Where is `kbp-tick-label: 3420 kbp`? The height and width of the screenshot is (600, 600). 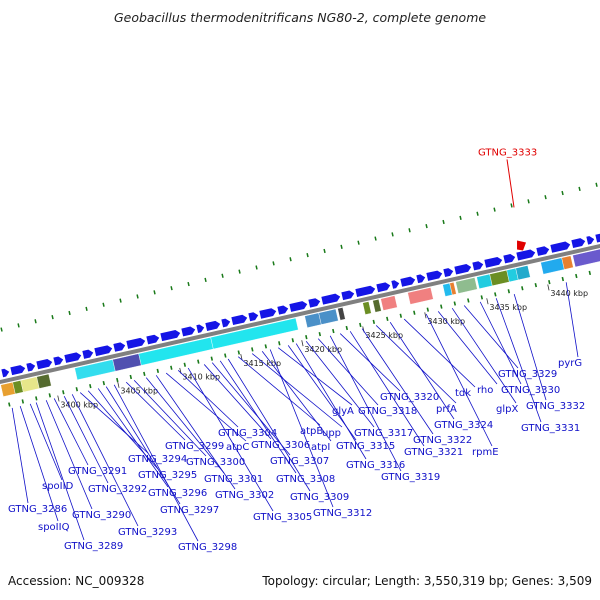 kbp-tick-label: 3420 kbp is located at coordinates (323, 349).